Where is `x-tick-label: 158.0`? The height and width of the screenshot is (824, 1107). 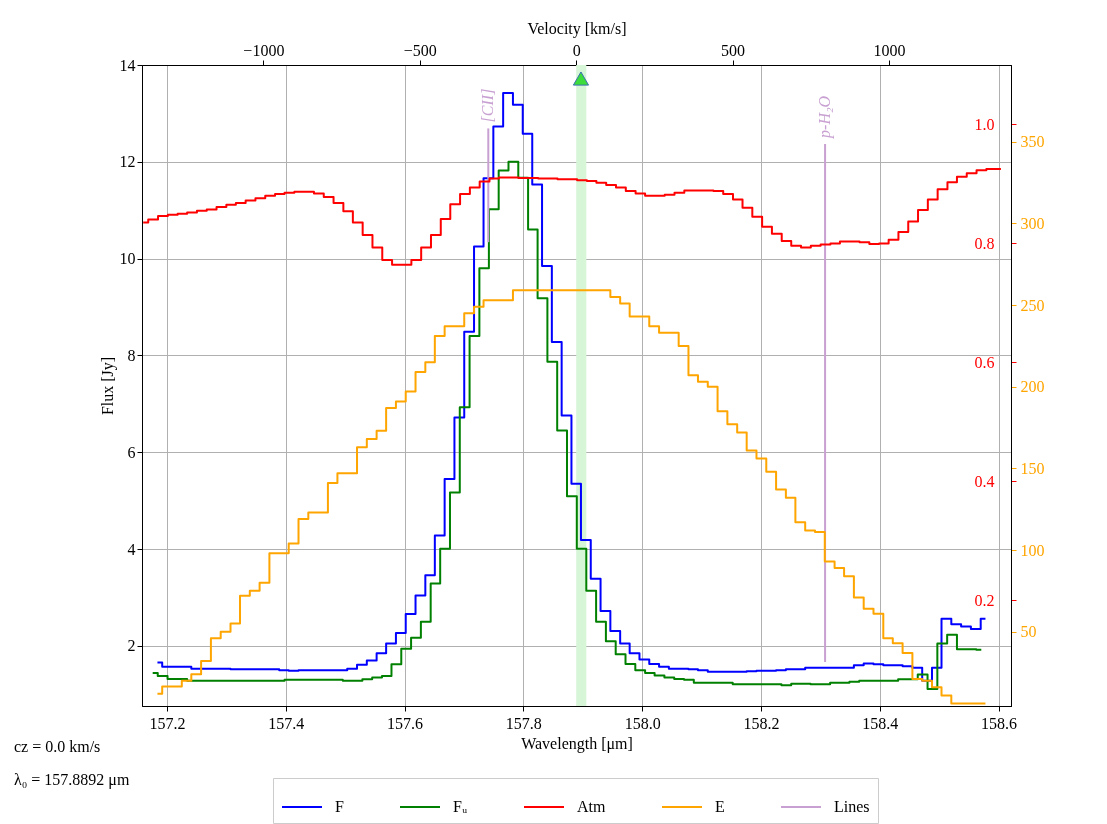
x-tick-label: 158.0 is located at coordinates (642, 723).